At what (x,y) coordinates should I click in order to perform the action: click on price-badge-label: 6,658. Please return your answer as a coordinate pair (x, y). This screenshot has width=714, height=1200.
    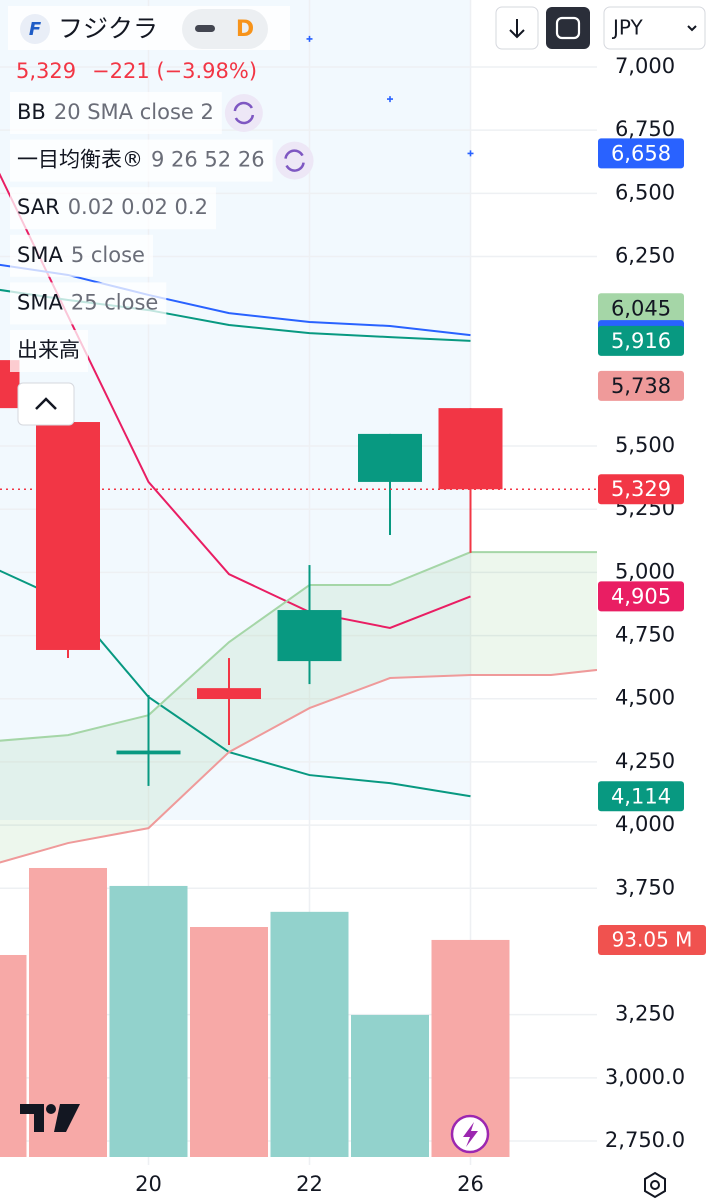
    Looking at the image, I should click on (641, 153).